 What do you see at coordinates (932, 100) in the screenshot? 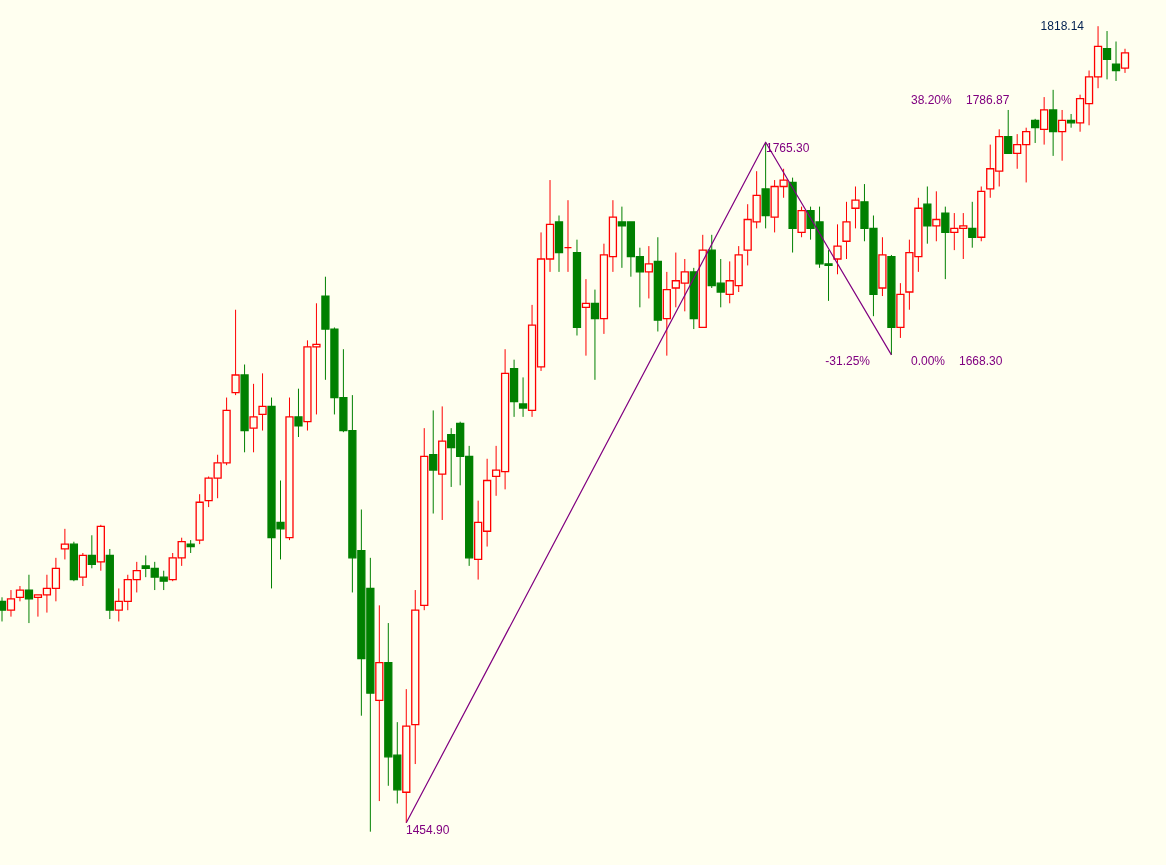
I see `annotation: 38.20%` at bounding box center [932, 100].